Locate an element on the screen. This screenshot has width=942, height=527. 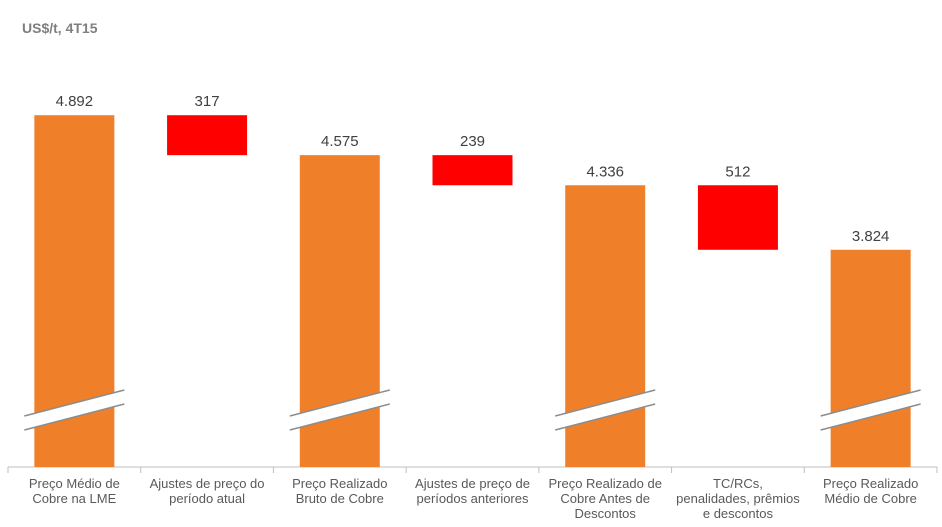
x-tick-label: TC/RCs, penalidades, prêmios e descontos is located at coordinates (738, 498).